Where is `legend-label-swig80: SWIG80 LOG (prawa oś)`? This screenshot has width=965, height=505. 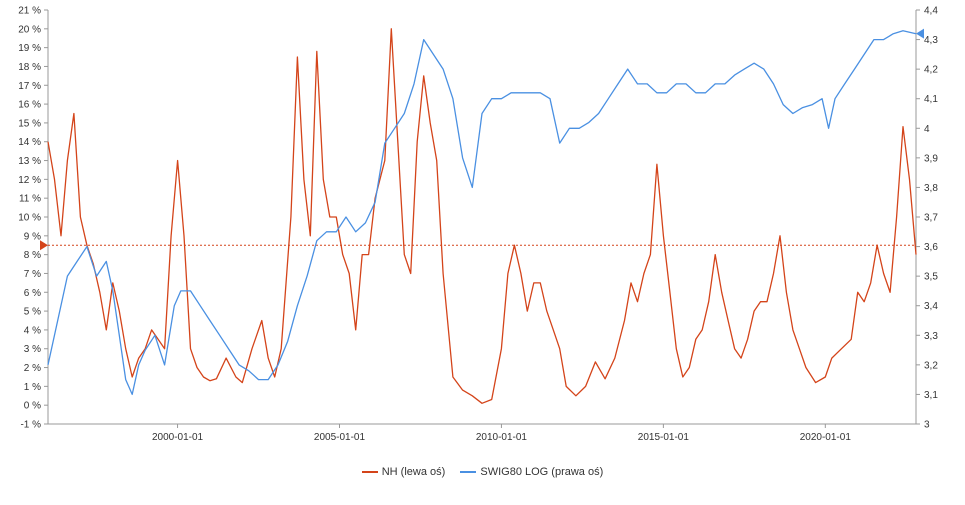 legend-label-swig80: SWIG80 LOG (prawa oś) is located at coordinates (542, 472).